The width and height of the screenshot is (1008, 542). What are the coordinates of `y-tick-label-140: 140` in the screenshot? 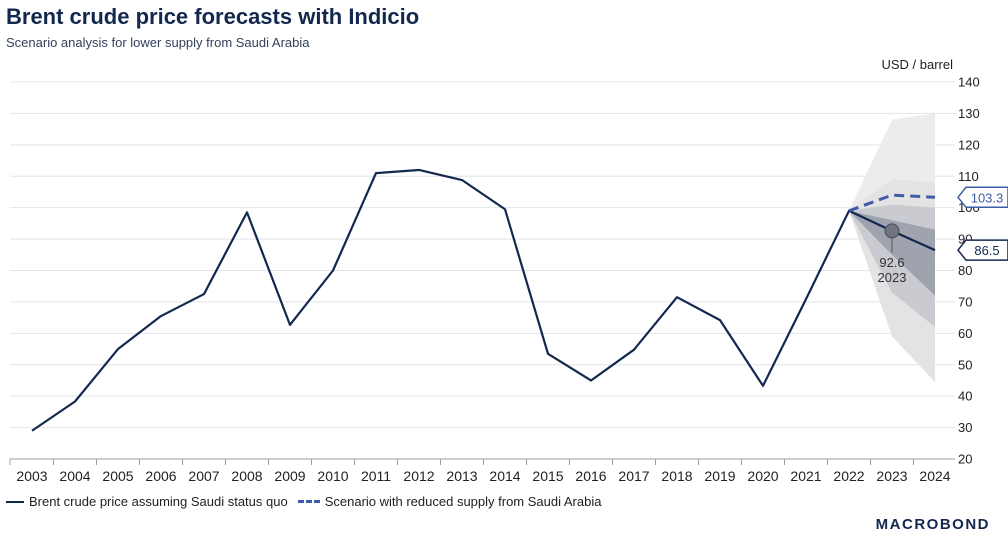 It's located at (969, 82).